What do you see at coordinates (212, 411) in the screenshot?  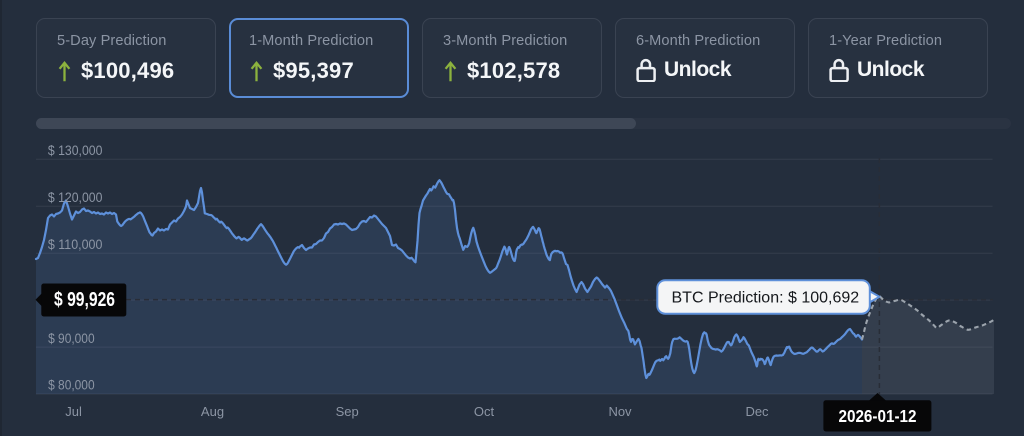 I see `svg-text: Aug` at bounding box center [212, 411].